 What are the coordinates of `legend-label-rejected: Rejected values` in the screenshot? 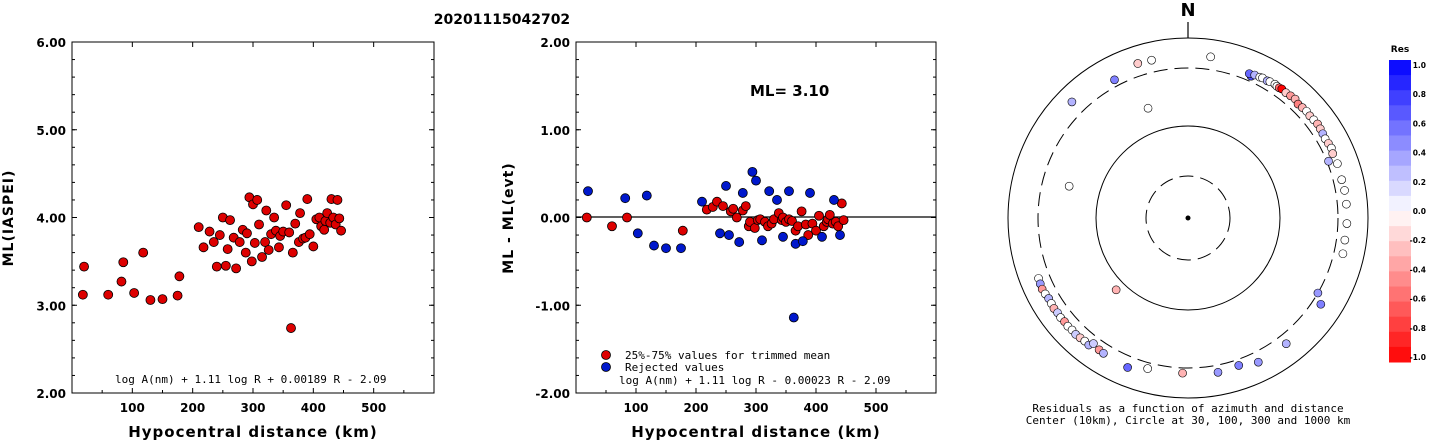 It's located at (674, 367).